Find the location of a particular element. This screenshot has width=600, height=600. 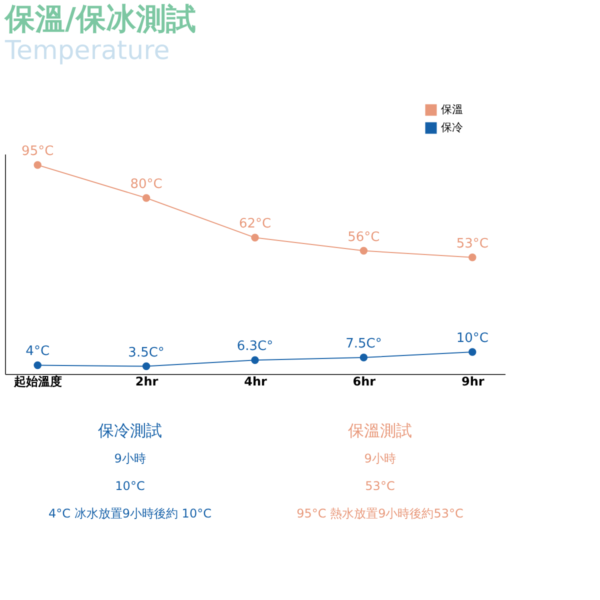

text: 保冷測試 is located at coordinates (130, 430).